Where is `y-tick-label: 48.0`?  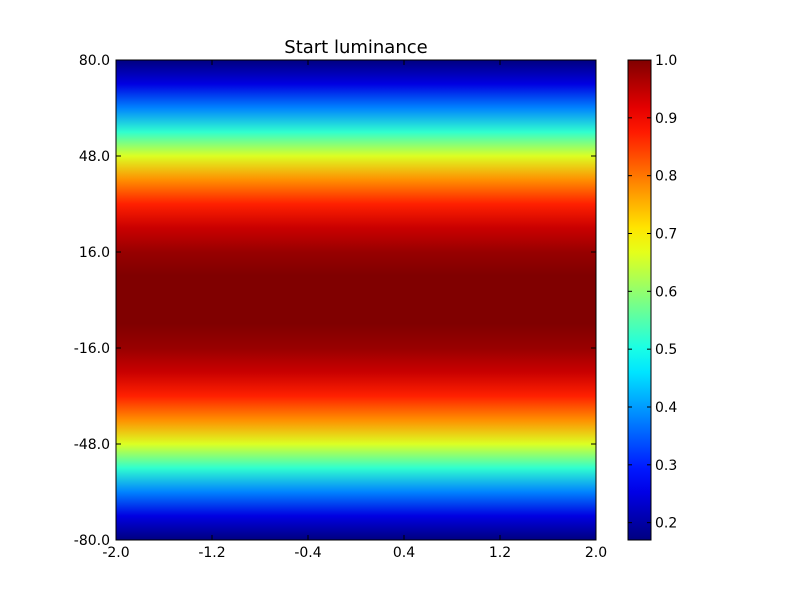 y-tick-label: 48.0 is located at coordinates (94, 157).